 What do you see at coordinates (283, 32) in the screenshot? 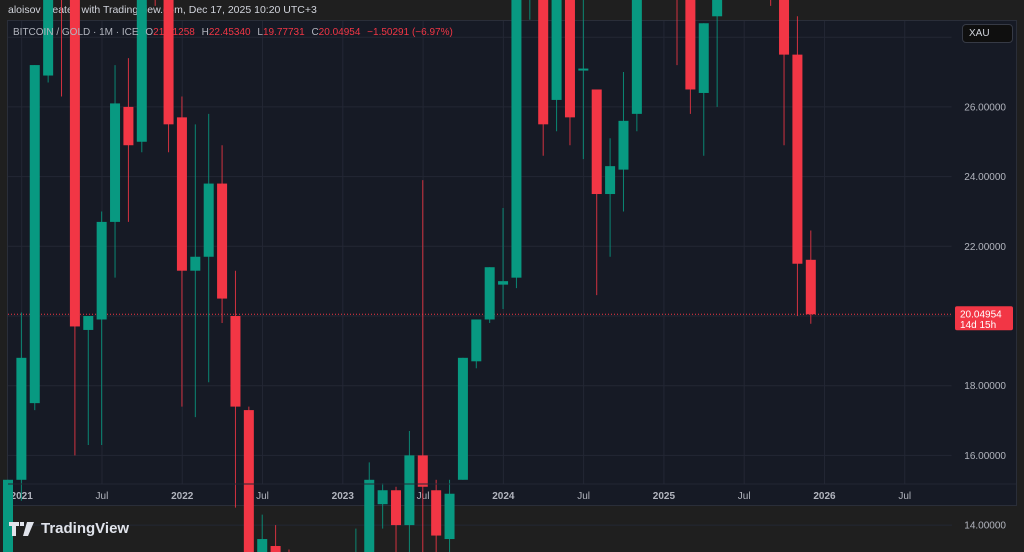
I see `low-value: 19.77731` at bounding box center [283, 32].